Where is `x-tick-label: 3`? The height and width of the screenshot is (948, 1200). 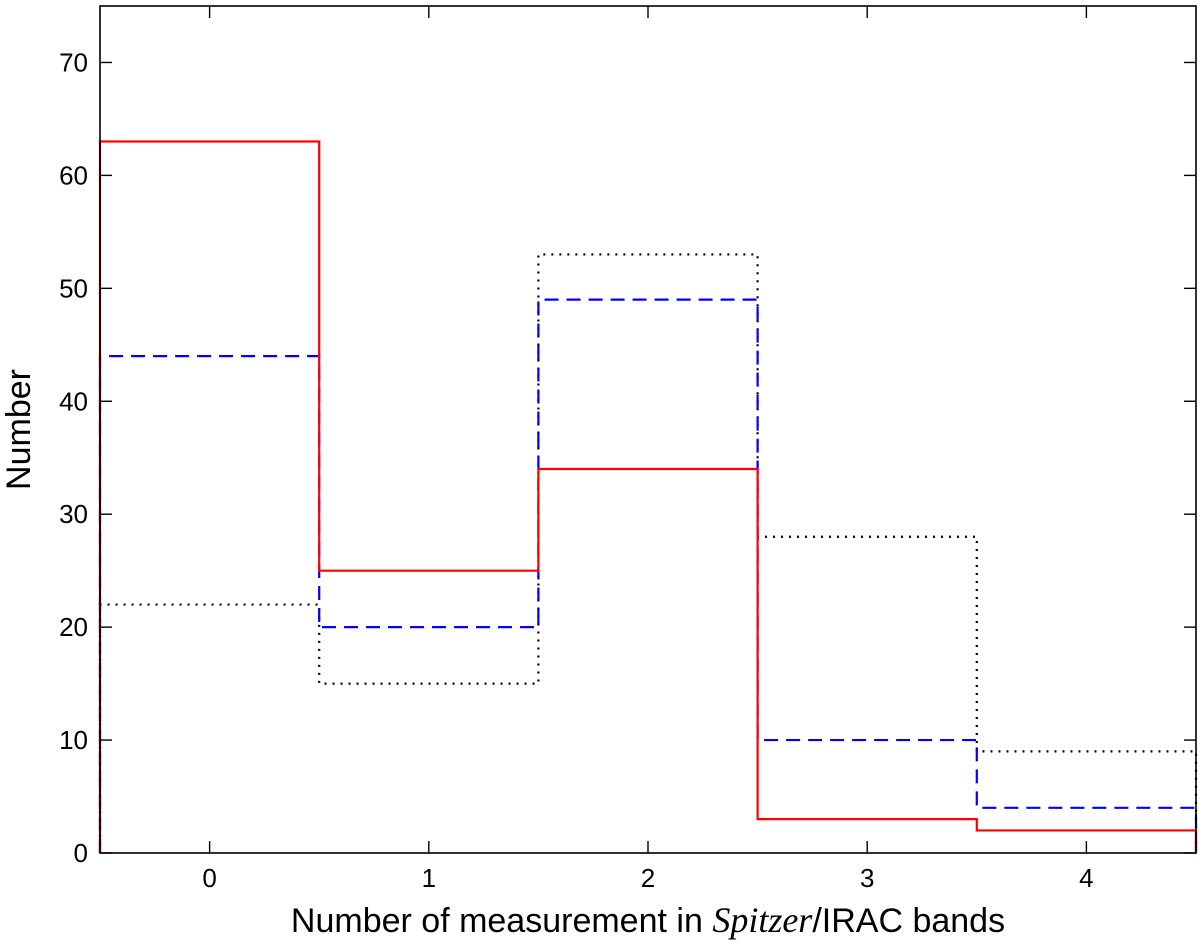
x-tick-label: 3 is located at coordinates (867, 878).